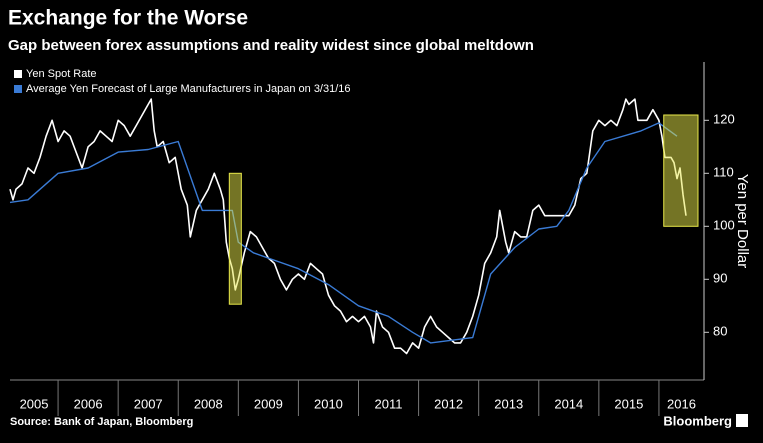 This screenshot has width=763, height=443. What do you see at coordinates (61, 74) in the screenshot?
I see `legend-label: Yen Spot Rate` at bounding box center [61, 74].